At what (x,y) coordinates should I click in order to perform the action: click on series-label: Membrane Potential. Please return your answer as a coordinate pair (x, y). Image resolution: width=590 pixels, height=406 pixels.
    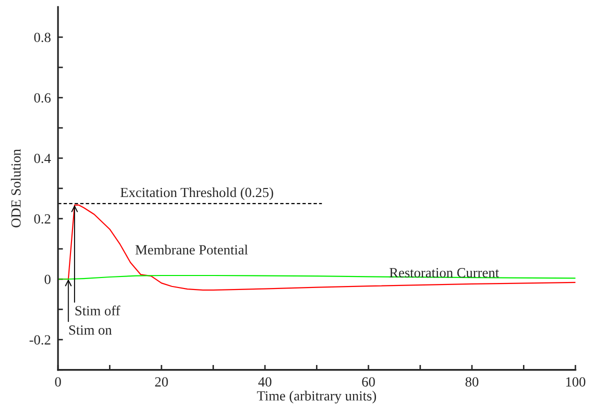
    Looking at the image, I should click on (191, 249).